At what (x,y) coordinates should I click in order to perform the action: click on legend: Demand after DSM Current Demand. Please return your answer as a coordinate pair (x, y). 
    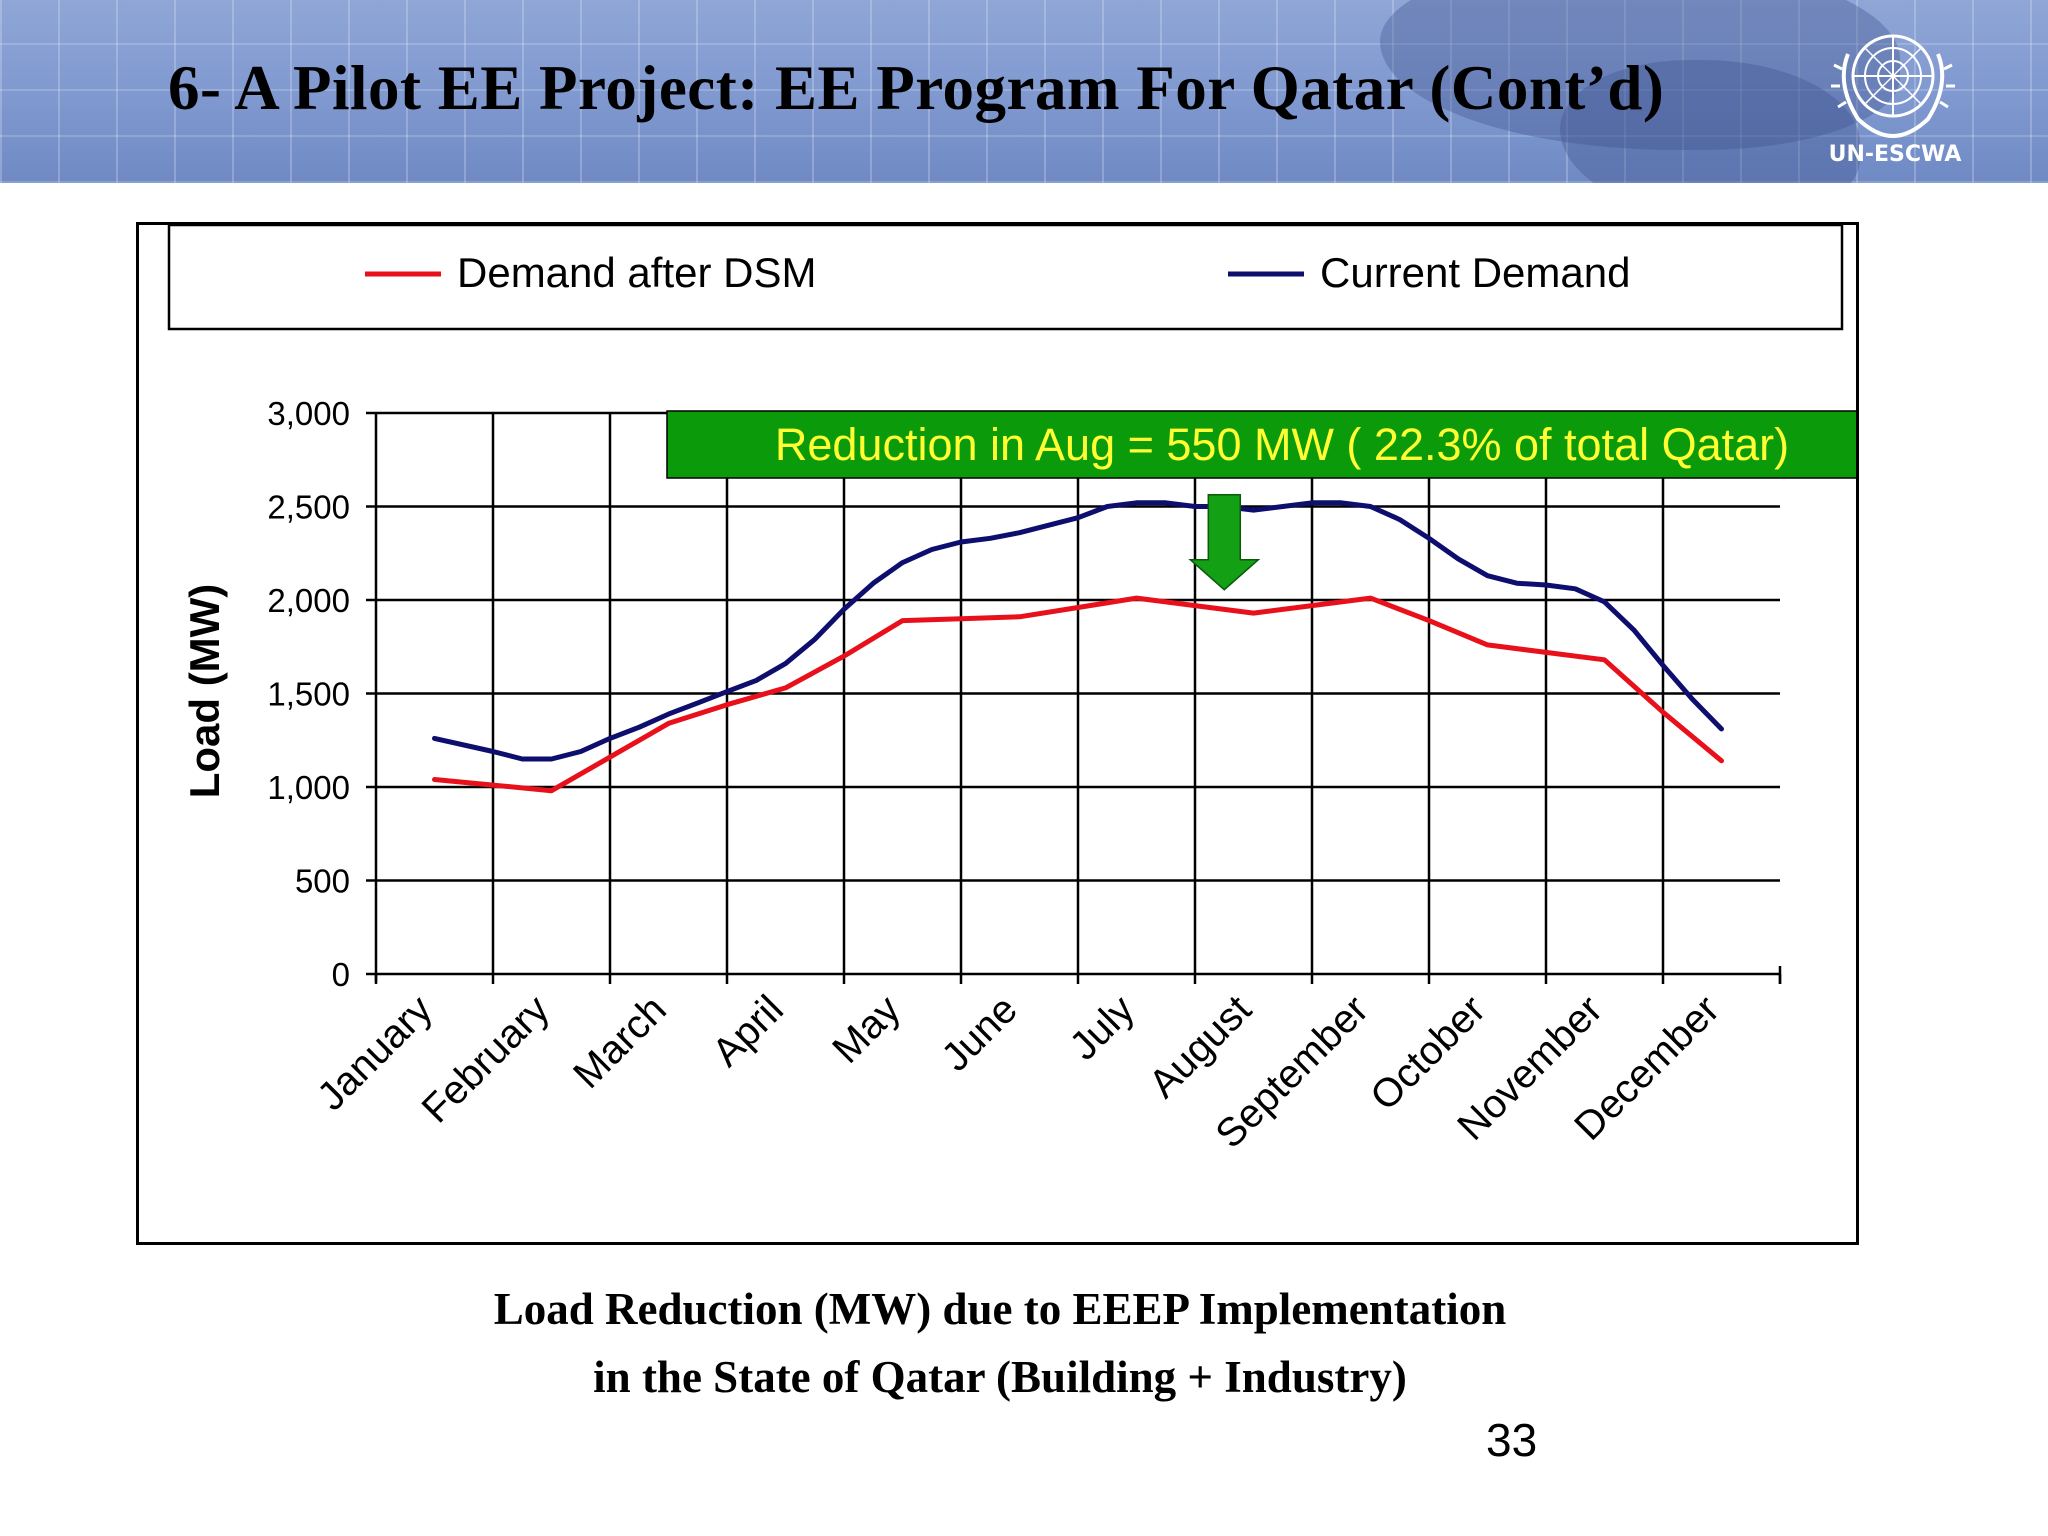
    Looking at the image, I should click on (1005, 278).